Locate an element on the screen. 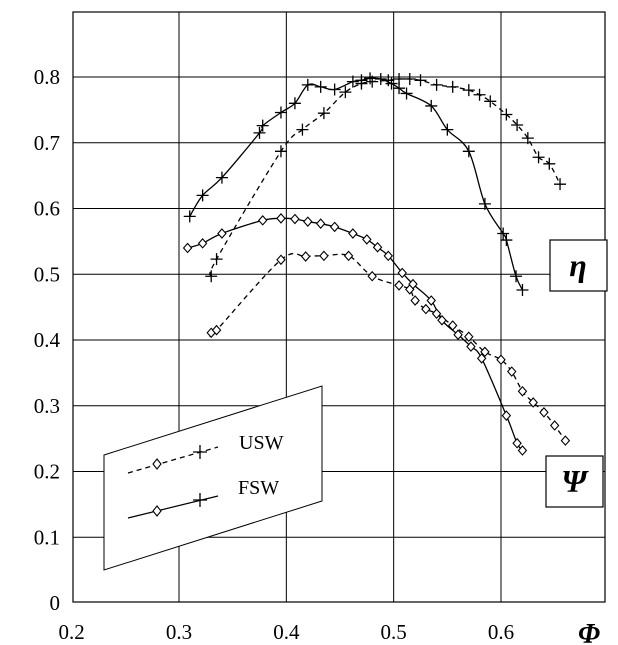  y-tick-label-6: 0.6 is located at coordinates (47, 209).